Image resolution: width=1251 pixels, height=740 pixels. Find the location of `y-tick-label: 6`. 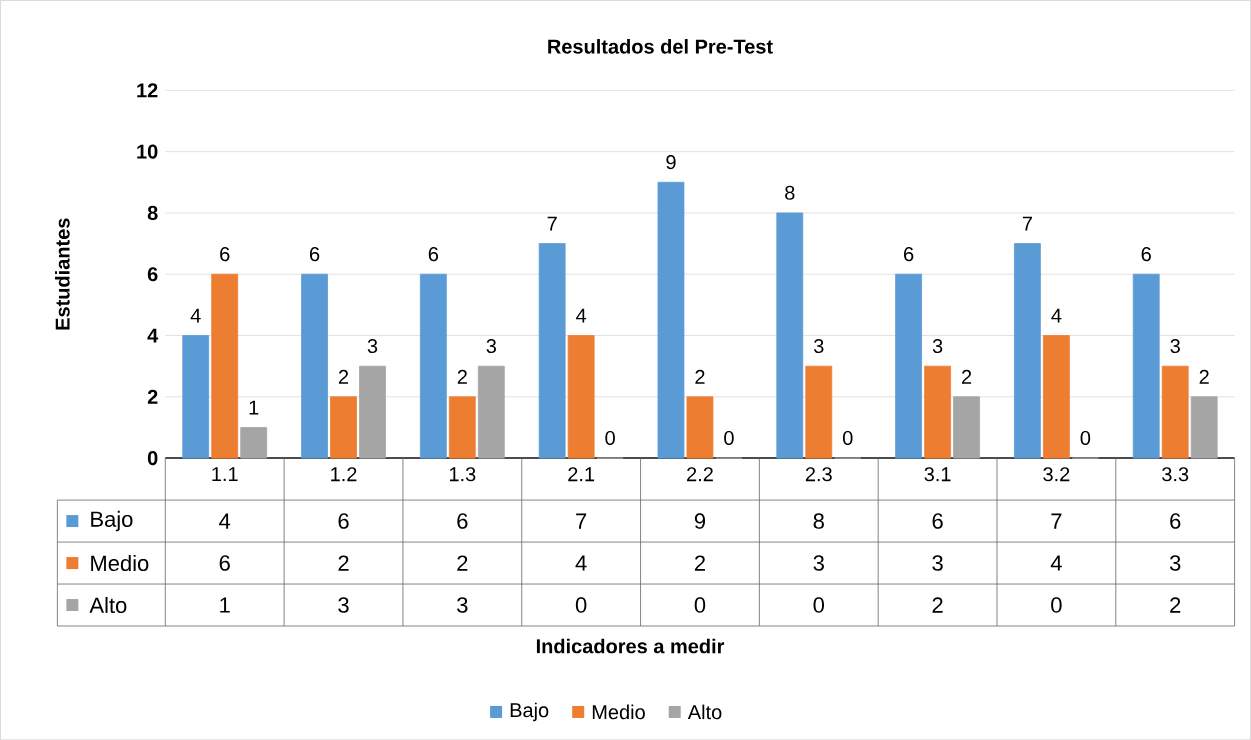

y-tick-label: 6 is located at coordinates (152, 274).